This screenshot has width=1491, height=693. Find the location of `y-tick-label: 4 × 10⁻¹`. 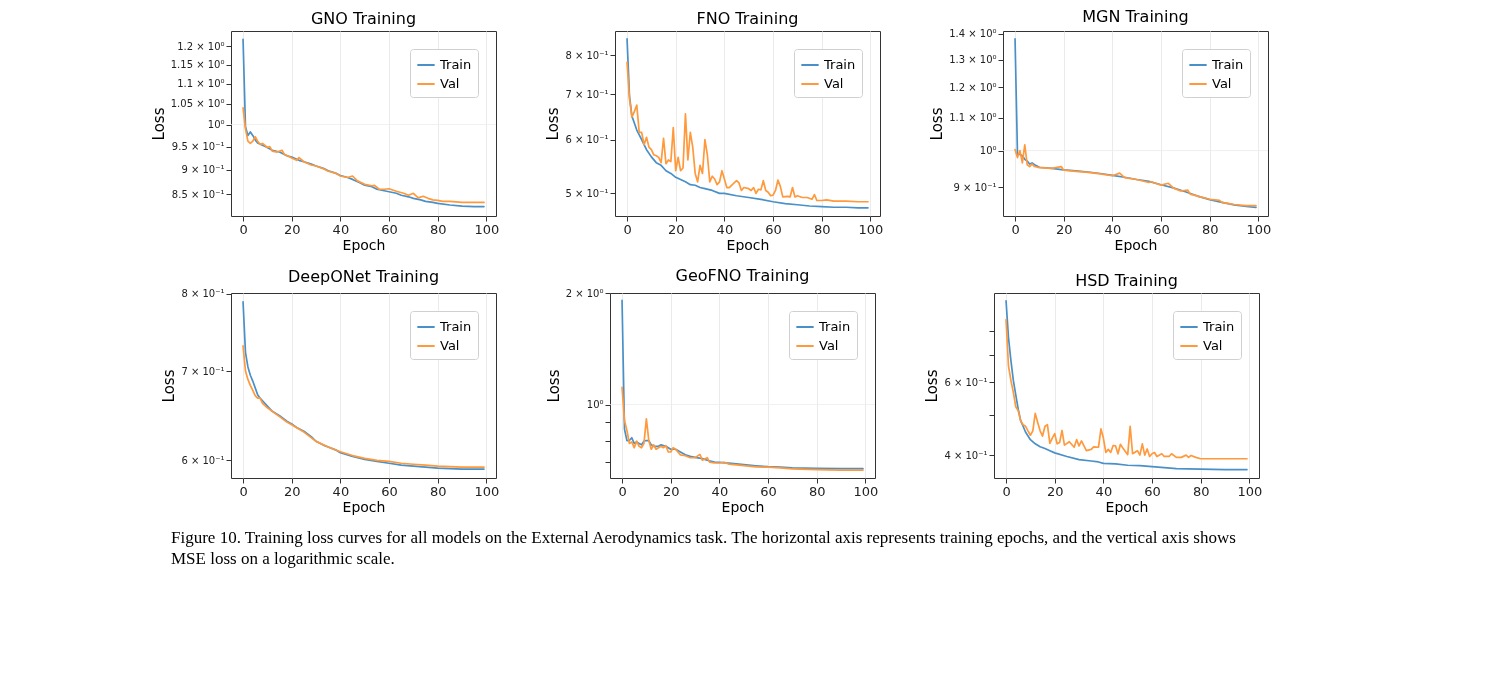

y-tick-label: 4 × 10⁻¹ is located at coordinates (966, 455).